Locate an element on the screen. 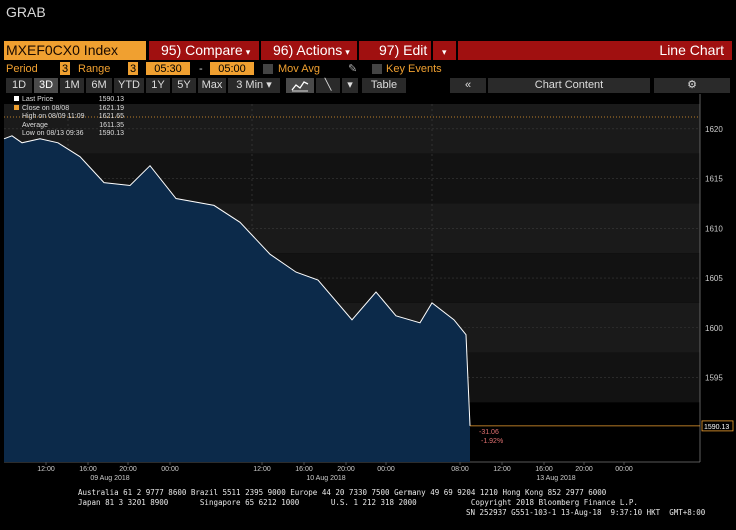 This screenshot has width=736, height=530. collapse-icon: « is located at coordinates (468, 85).